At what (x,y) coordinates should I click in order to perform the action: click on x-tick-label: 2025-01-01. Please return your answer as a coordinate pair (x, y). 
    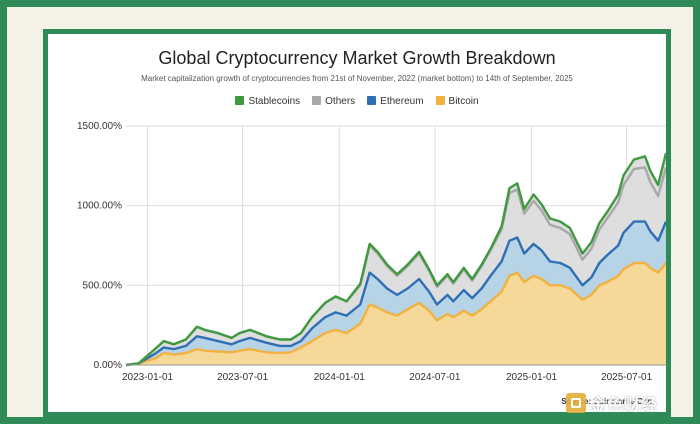
    Looking at the image, I should click on (532, 377).